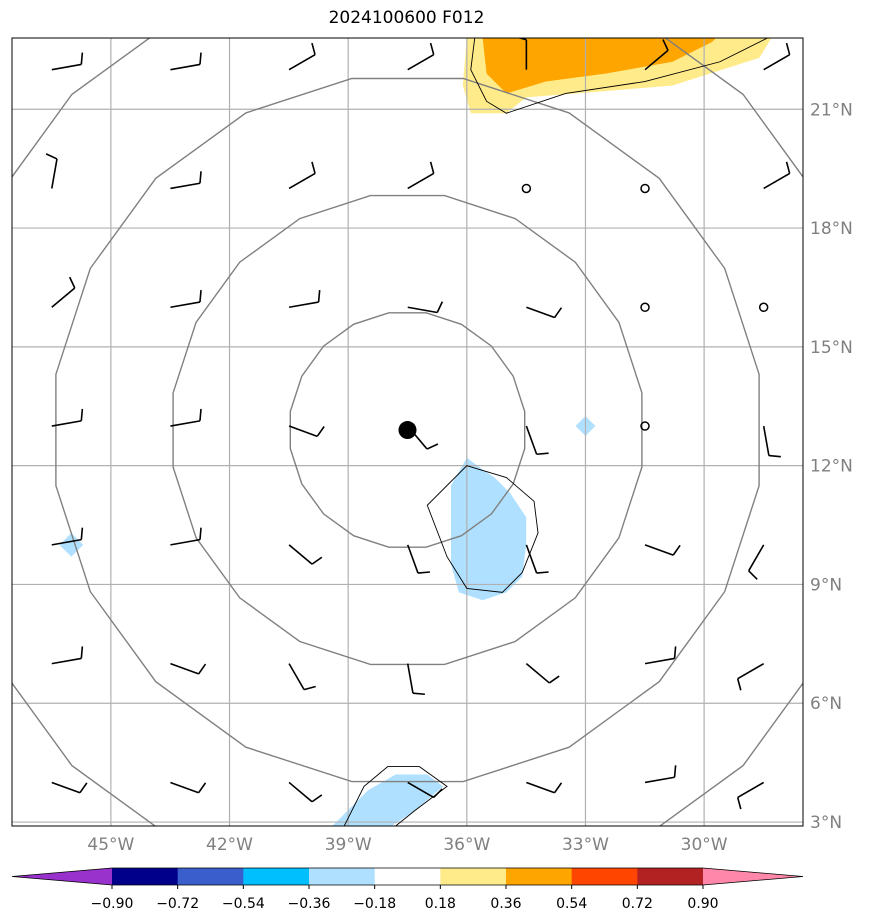 This screenshot has height=924, width=873. Describe the element at coordinates (826, 585) in the screenshot. I see `lat-tick-label: 9°N` at that location.